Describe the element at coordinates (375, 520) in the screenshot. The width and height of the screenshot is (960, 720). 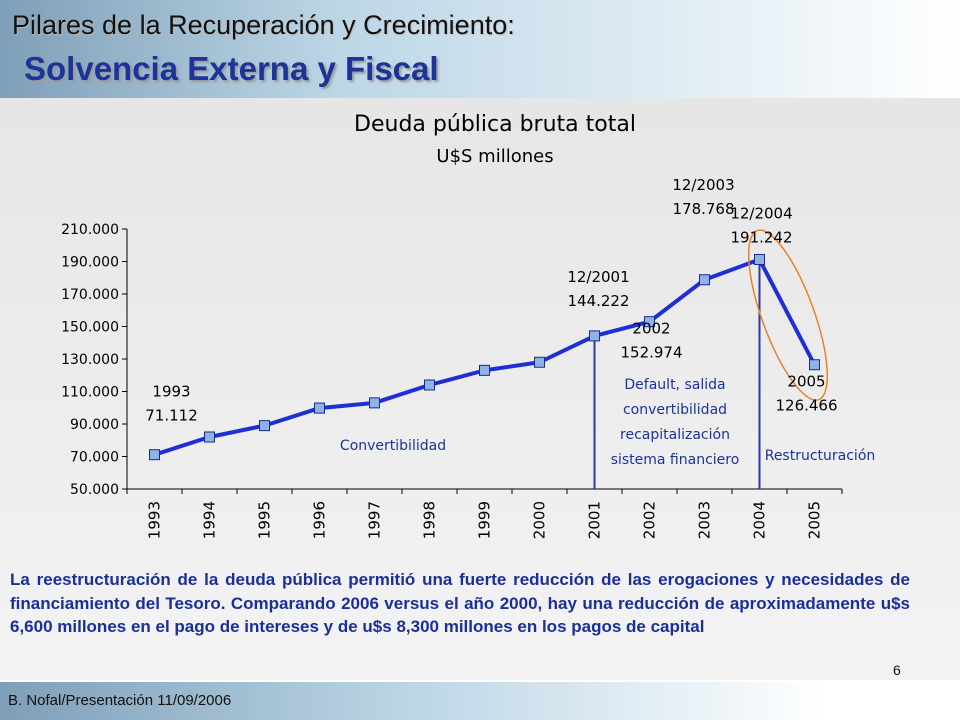
I see `x-tick-label: 1997` at that location.